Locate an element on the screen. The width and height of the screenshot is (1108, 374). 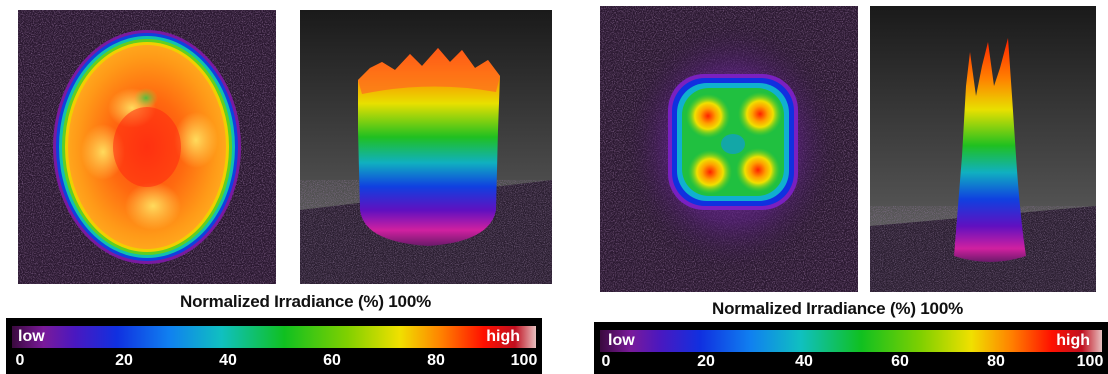
right-colorbar-low-label: low is located at coordinates (621, 340).